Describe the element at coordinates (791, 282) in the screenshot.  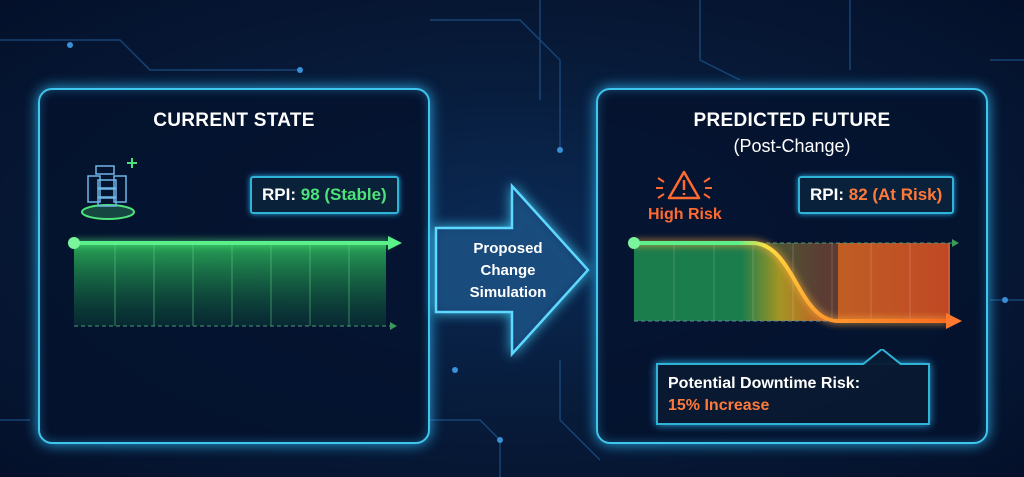
I see `risk-line` at that location.